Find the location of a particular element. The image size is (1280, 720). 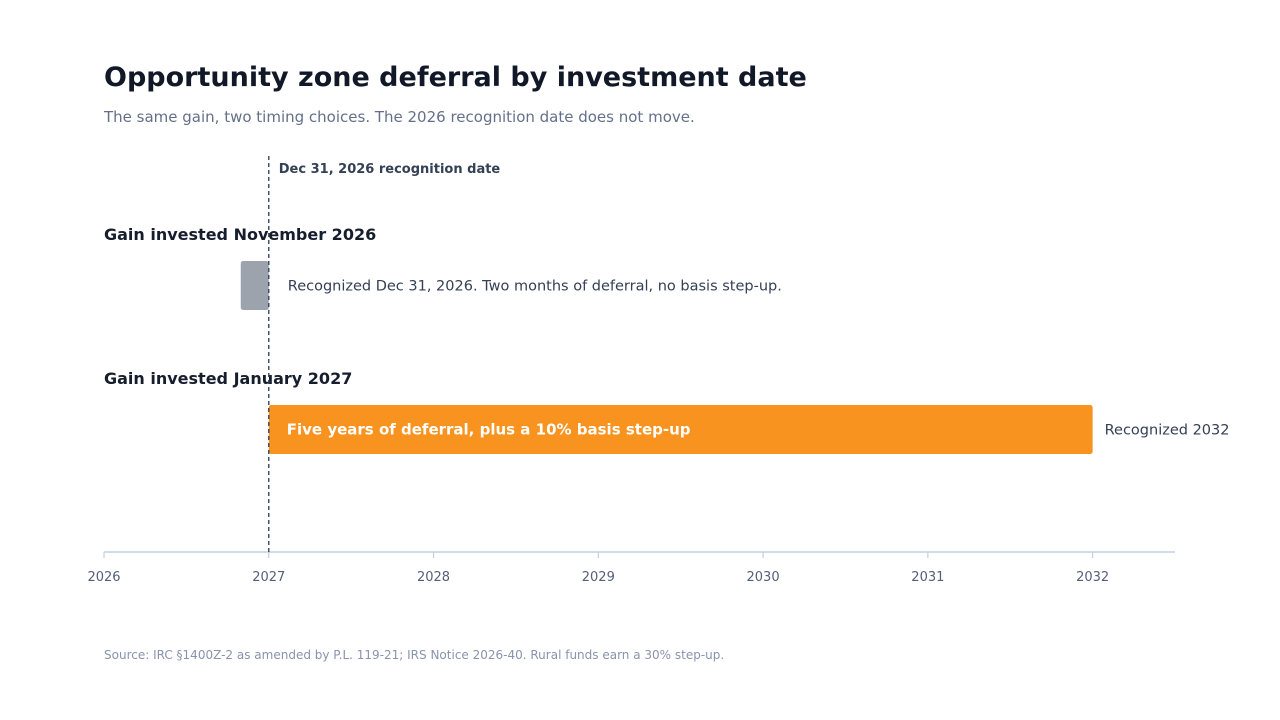

x-tick-label: 2028 is located at coordinates (433, 577).